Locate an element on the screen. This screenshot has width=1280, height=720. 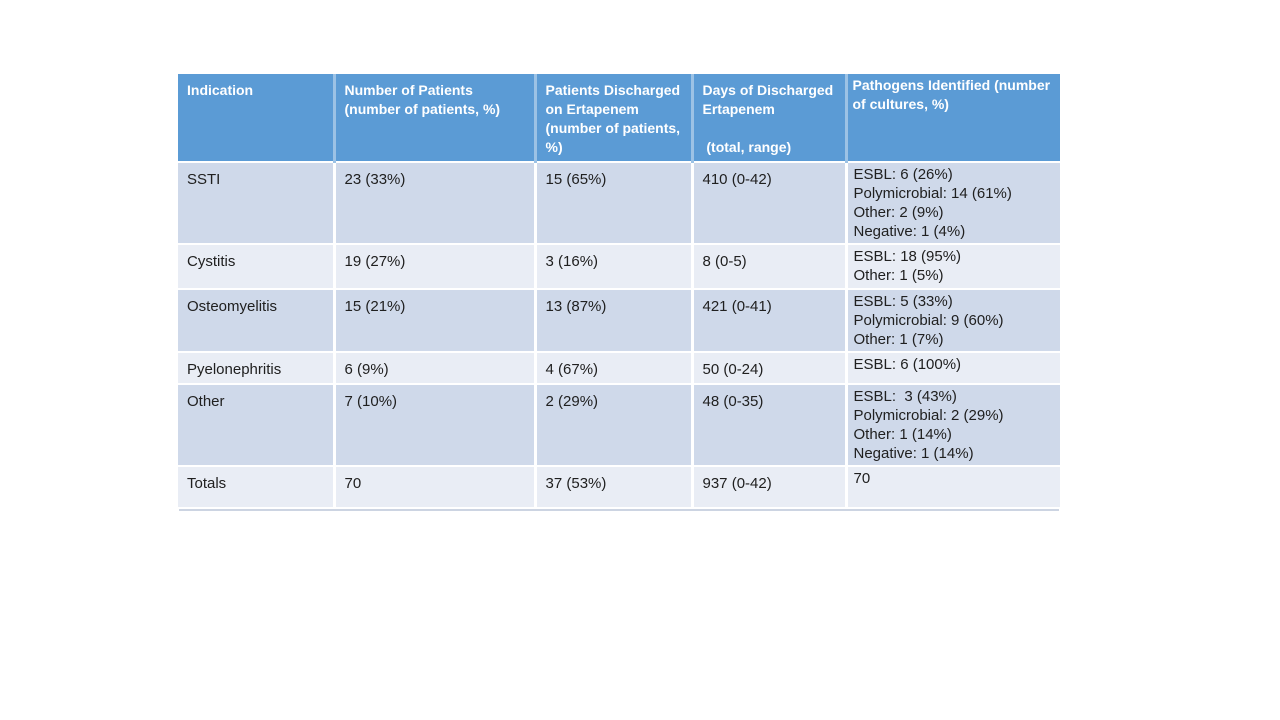
table-cell: 15 (21%) is located at coordinates (435, 321).